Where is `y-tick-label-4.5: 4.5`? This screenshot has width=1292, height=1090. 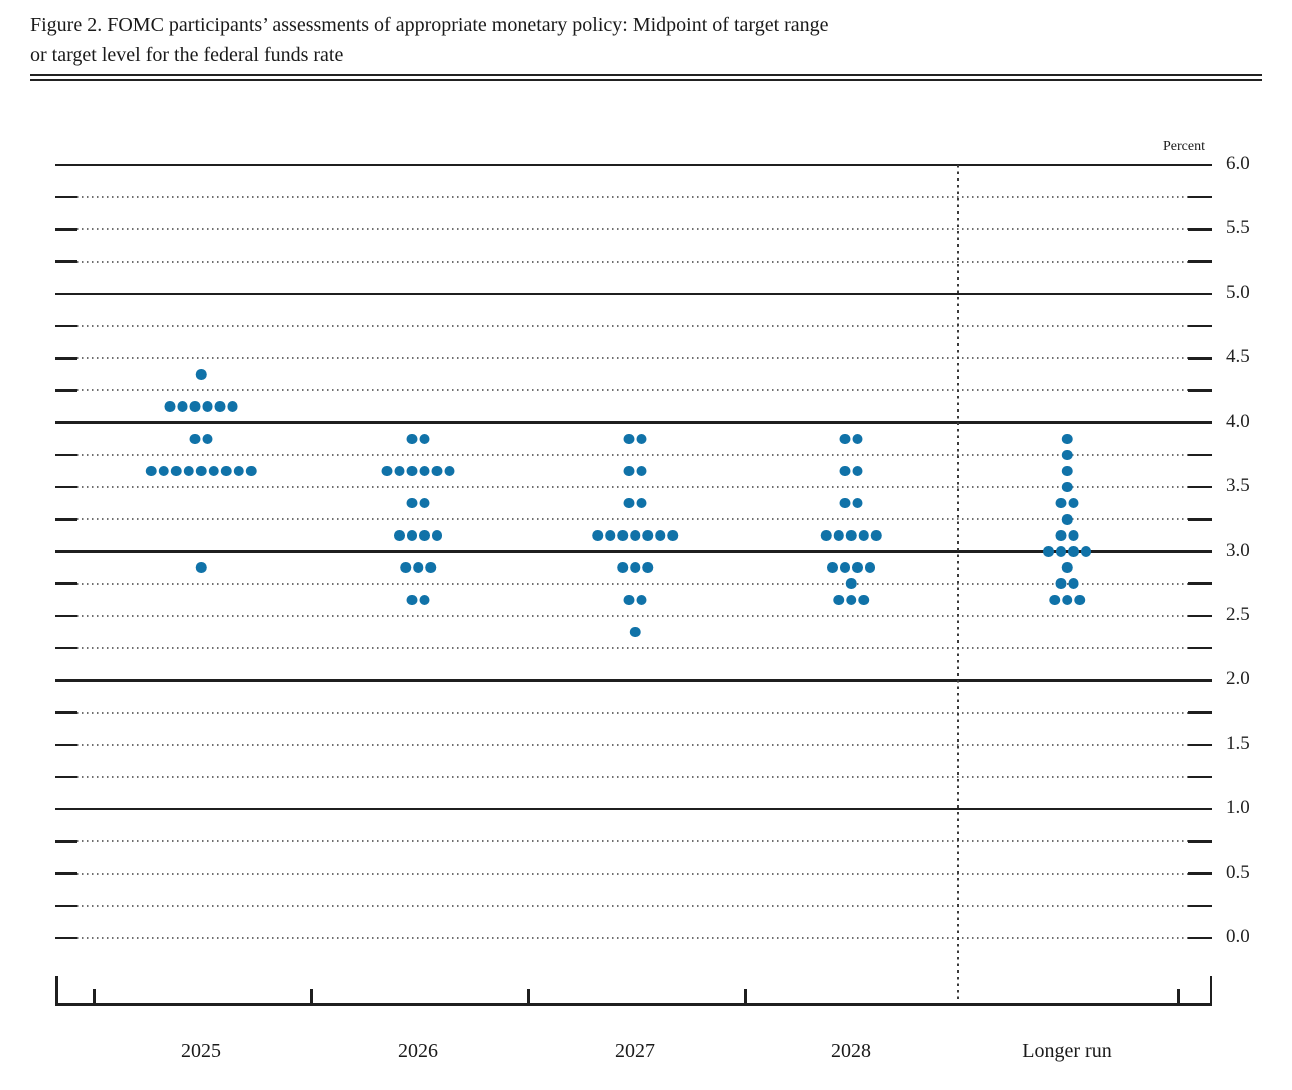
y-tick-label-4.5: 4.5 is located at coordinates (1238, 357).